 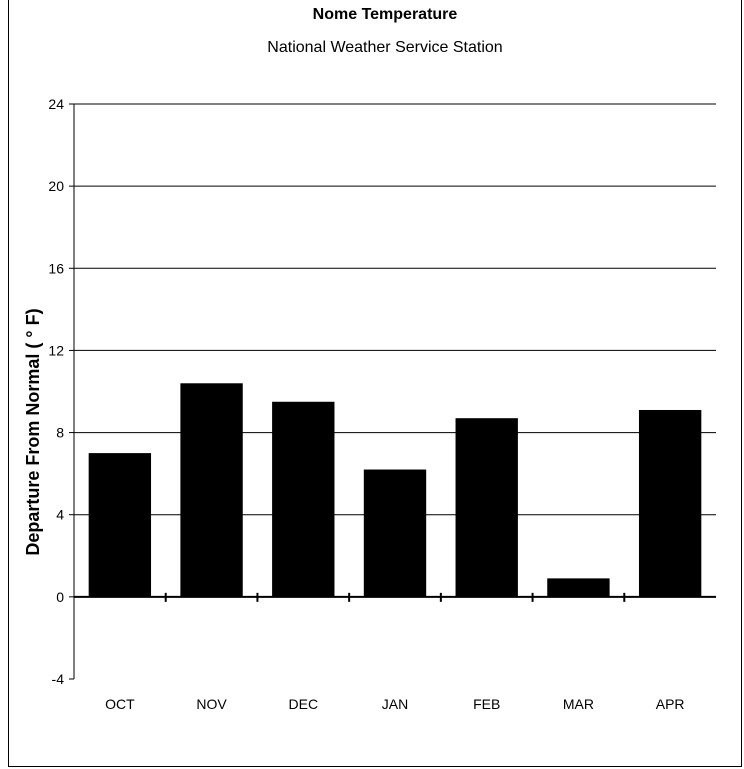 I want to click on bar-jan, so click(x=395, y=533).